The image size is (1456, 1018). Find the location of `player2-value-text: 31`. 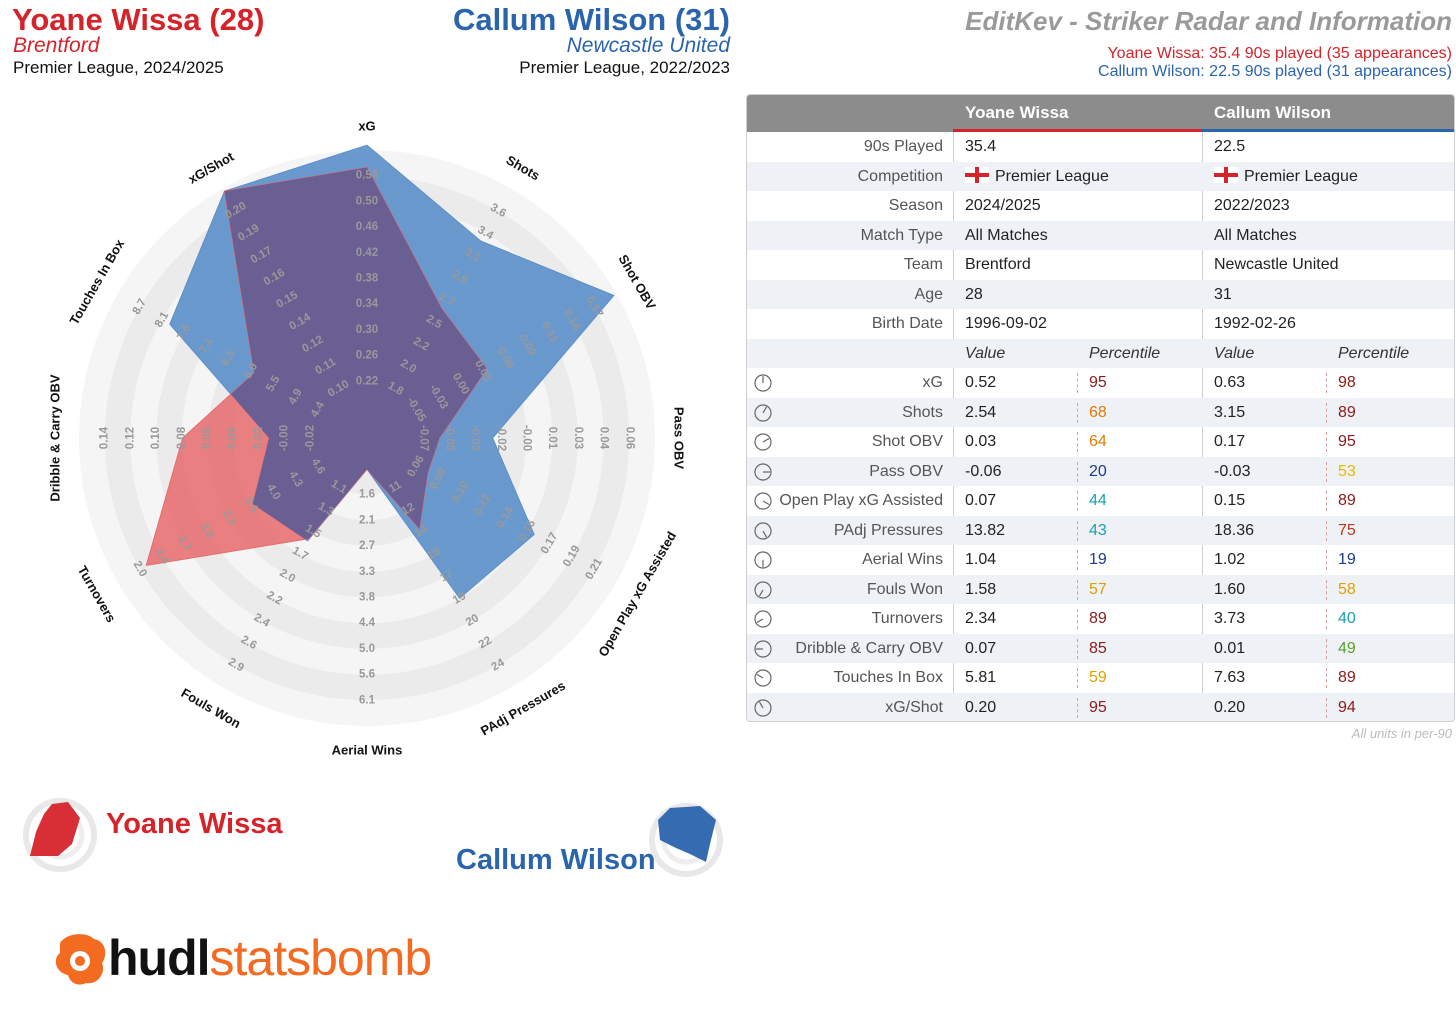

player2-value-text: 31 is located at coordinates (1223, 294).